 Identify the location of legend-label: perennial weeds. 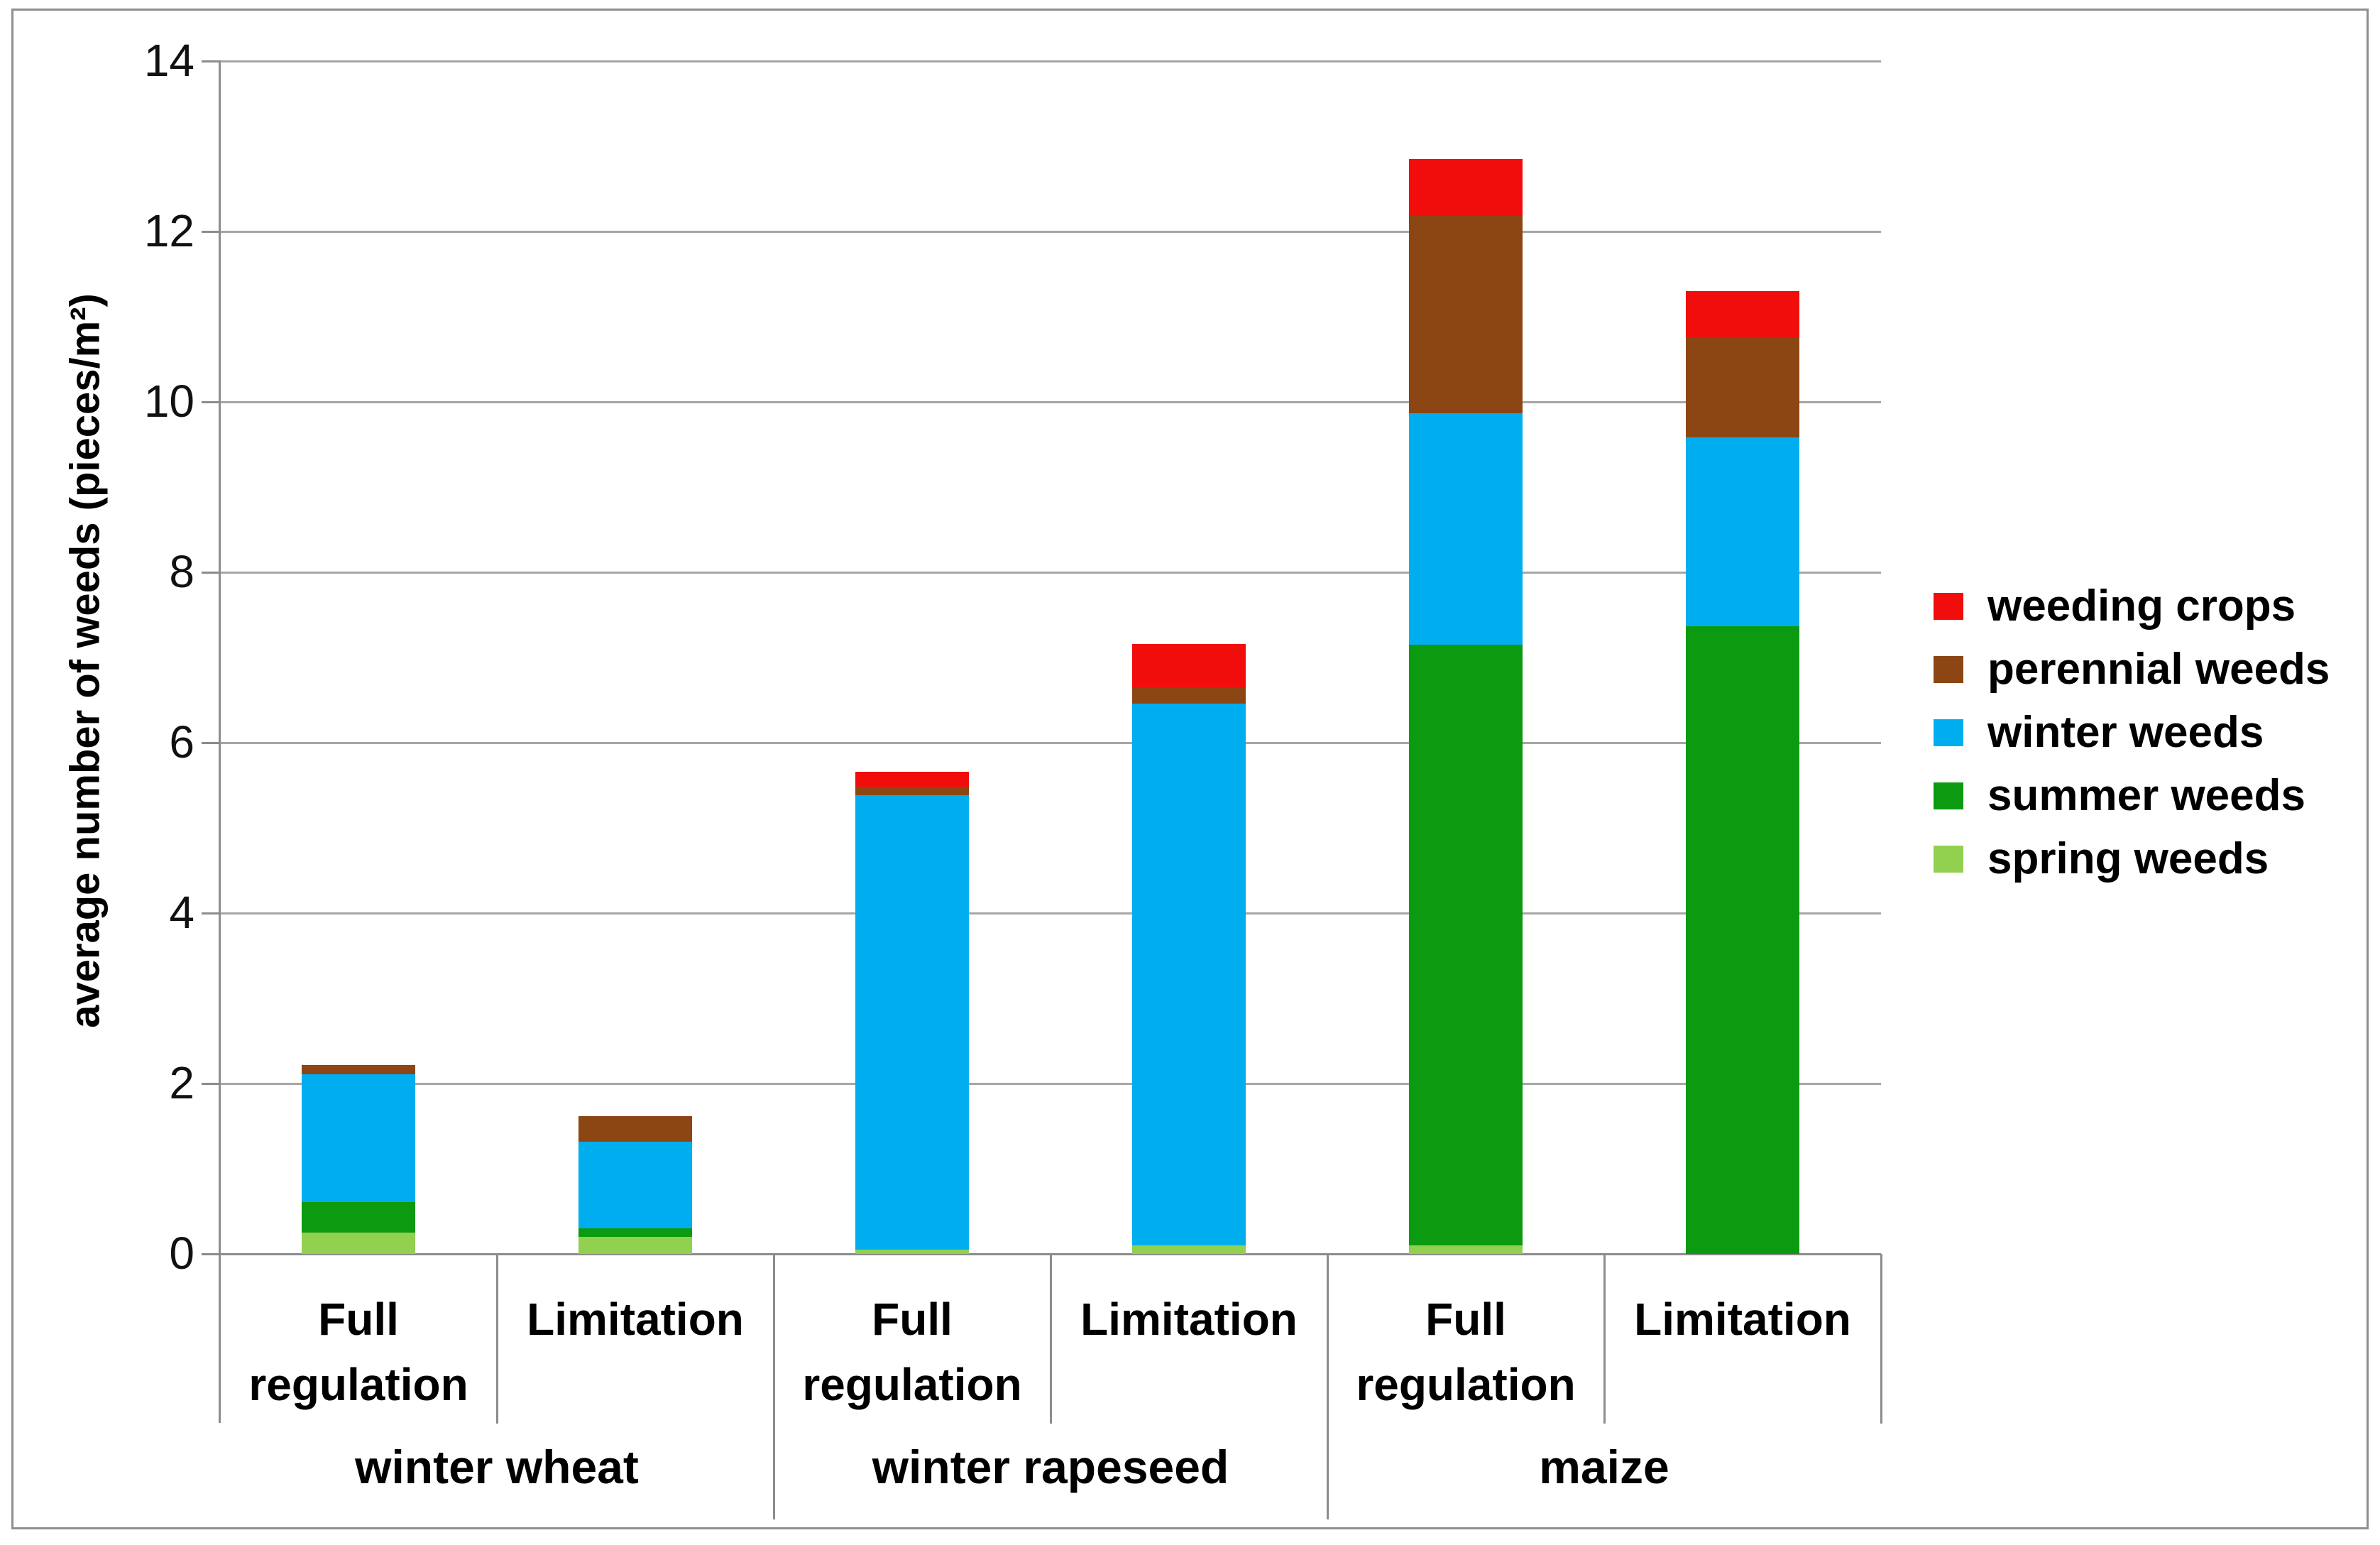
(2159, 669).